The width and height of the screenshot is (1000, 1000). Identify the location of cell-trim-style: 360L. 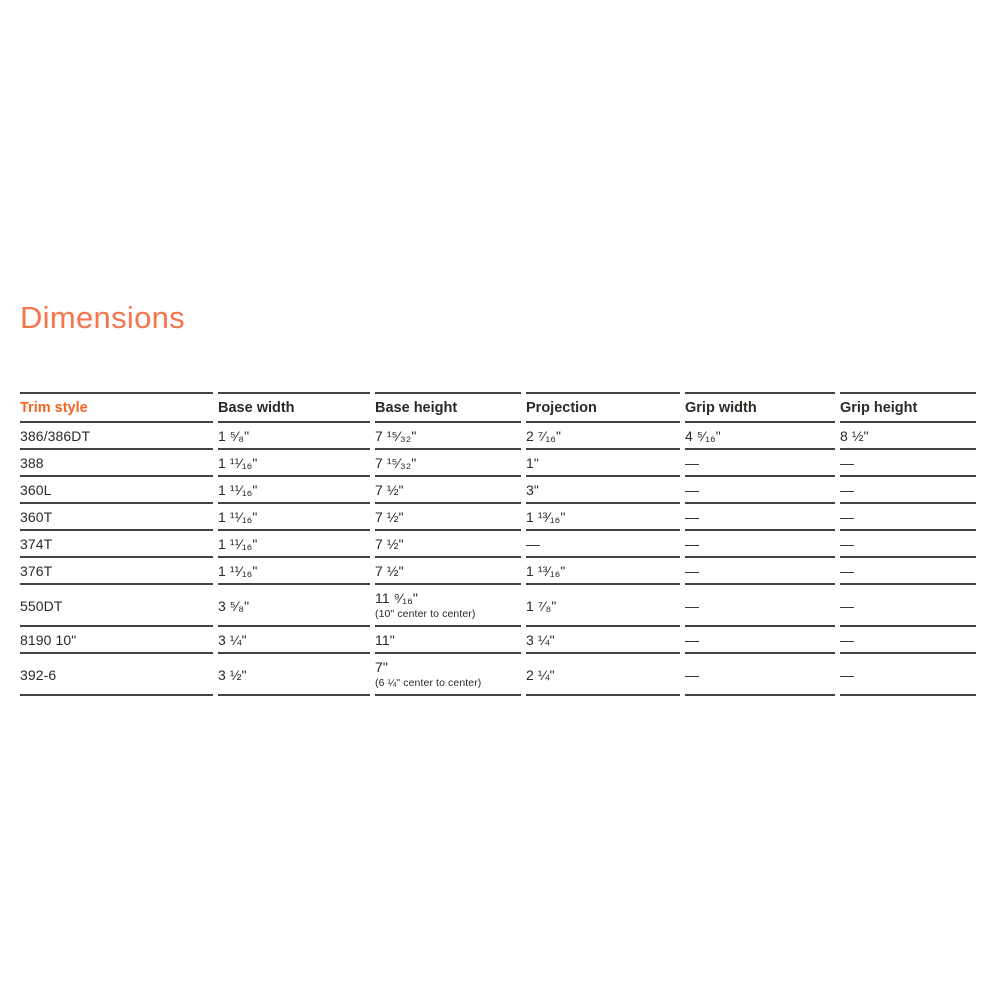
(116, 491).